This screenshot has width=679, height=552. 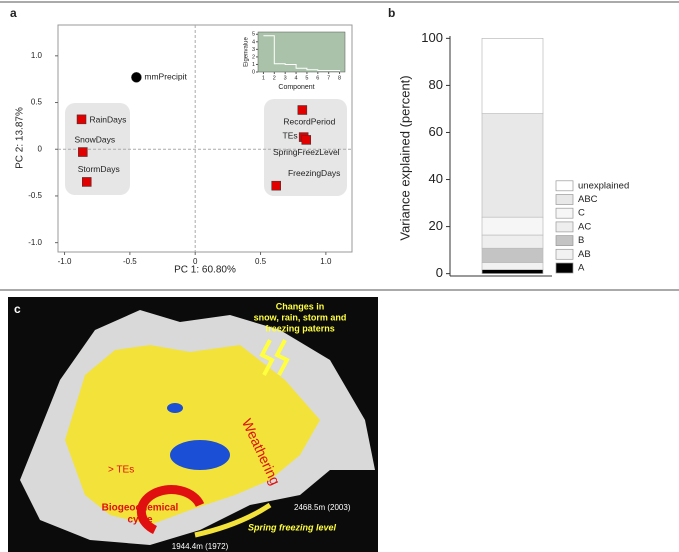 I want to click on point-label: StormDays, so click(x=99, y=169).